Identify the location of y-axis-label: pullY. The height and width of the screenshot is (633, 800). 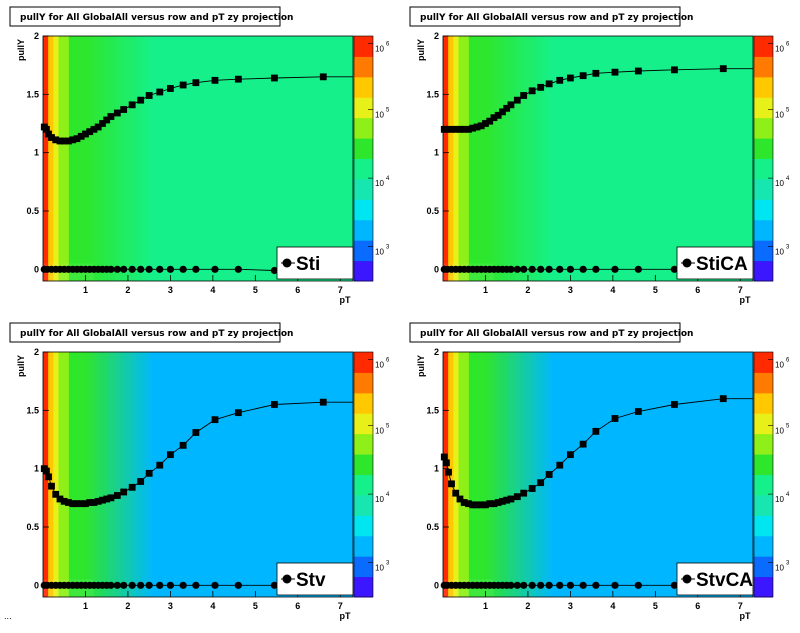
(21, 366).